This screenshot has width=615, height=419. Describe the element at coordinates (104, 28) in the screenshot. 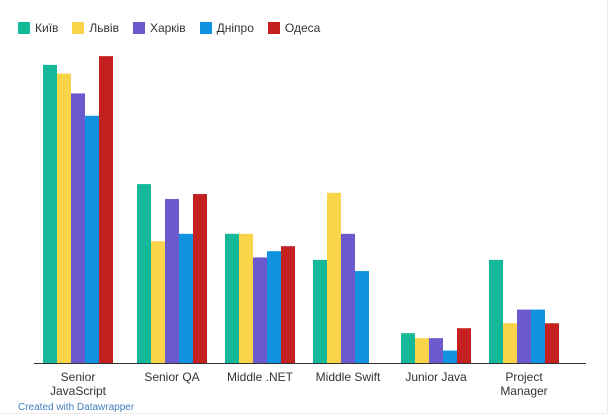

I see `legend-label: Львів` at that location.